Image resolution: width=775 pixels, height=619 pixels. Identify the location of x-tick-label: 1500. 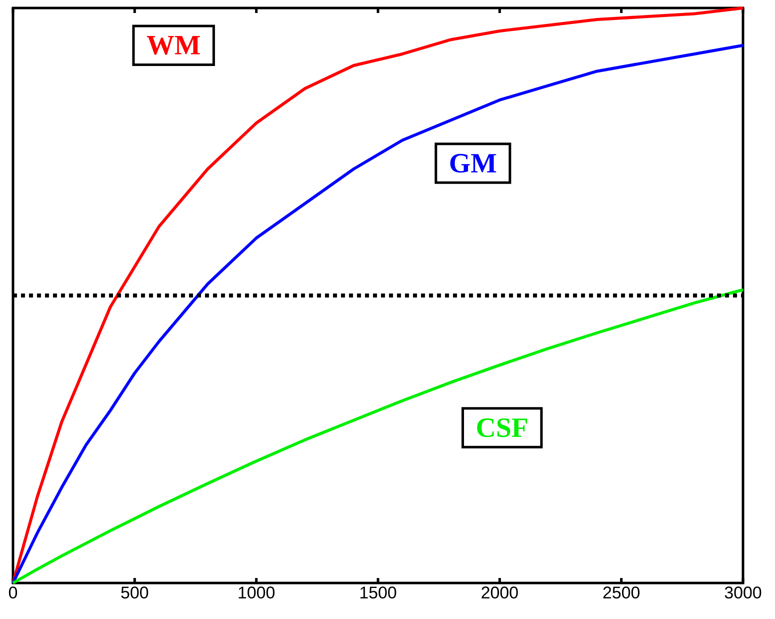
(378, 592).